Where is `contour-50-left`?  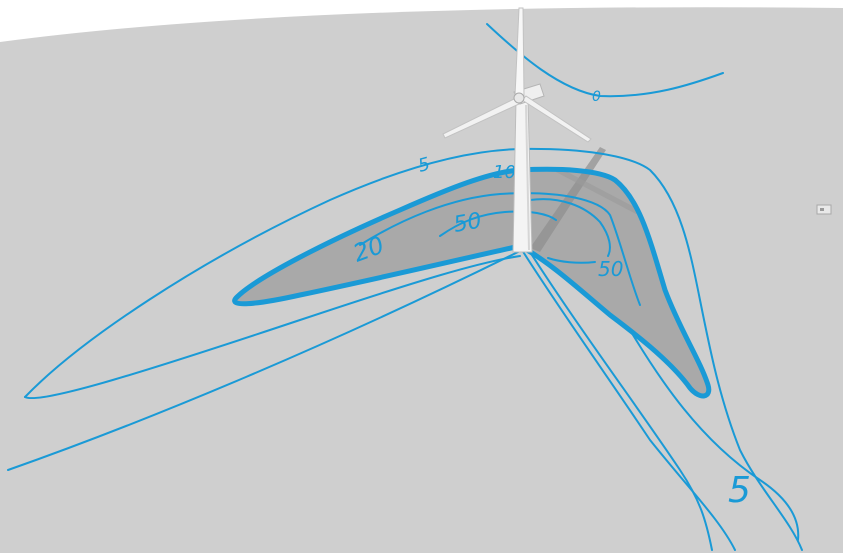
contour-50-left is located at coordinates (498, 223).